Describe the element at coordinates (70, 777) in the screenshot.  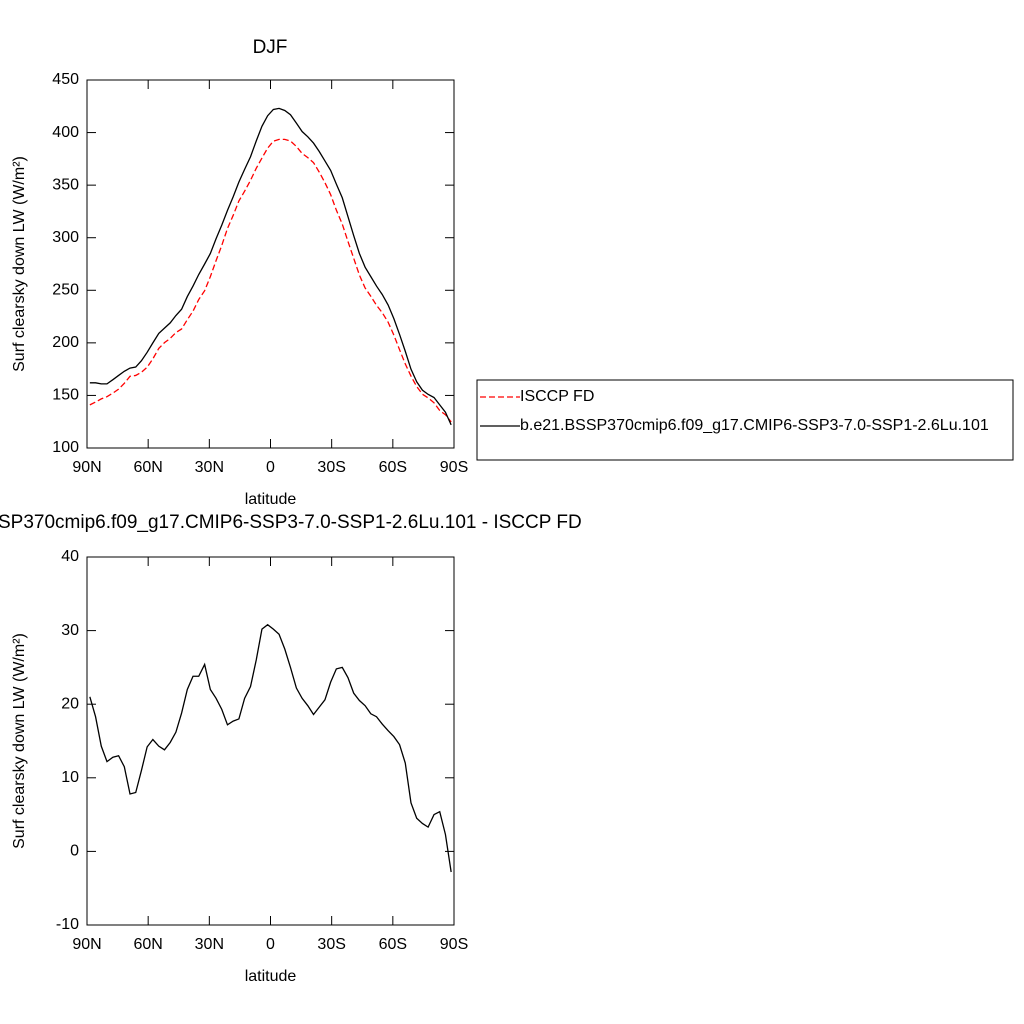
I see `y-tick-label: 10` at that location.